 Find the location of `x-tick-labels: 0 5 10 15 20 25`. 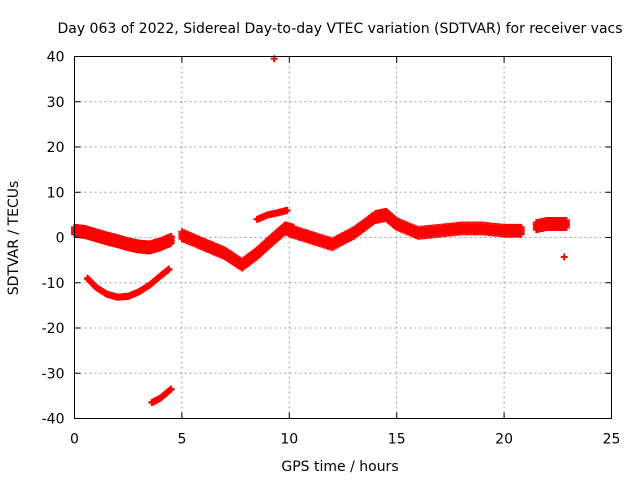

x-tick-labels: 0 5 10 15 20 25 is located at coordinates (345, 440).